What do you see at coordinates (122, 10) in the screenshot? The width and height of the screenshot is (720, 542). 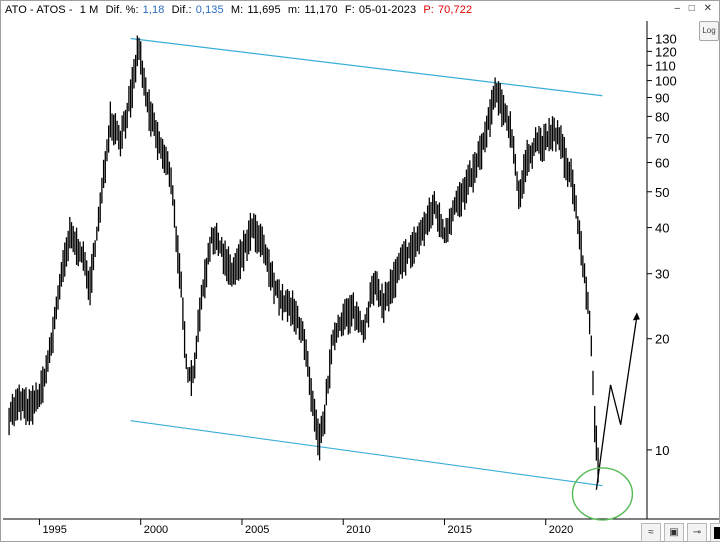 I see `dif-pct-label: Dif. %:` at bounding box center [122, 10].